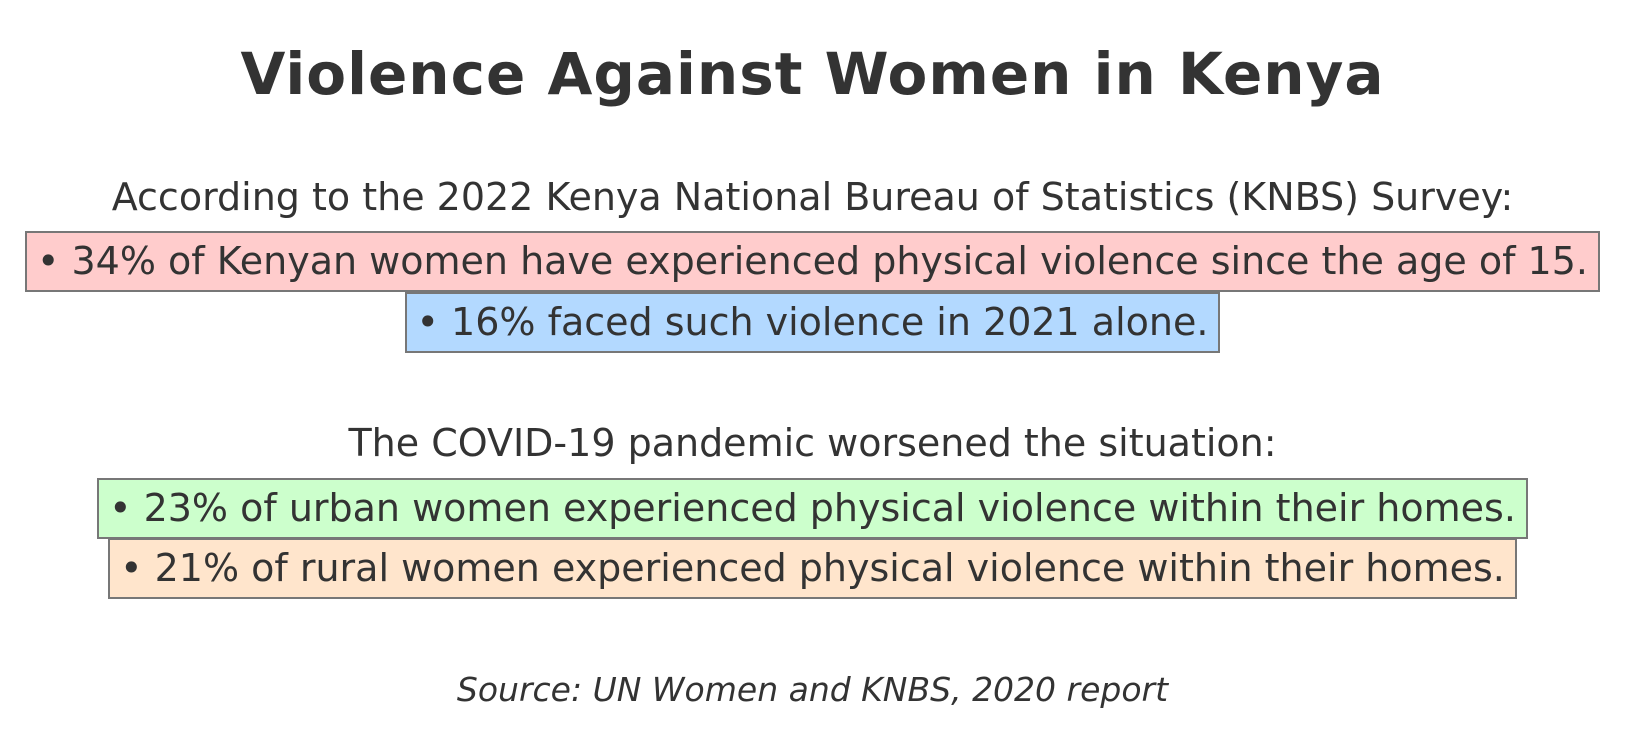 Image resolution: width=1625 pixels, height=749 pixels. I want to click on stat-box-2021-violence: • 16% faced such violence in 2021 alone., so click(812, 322).